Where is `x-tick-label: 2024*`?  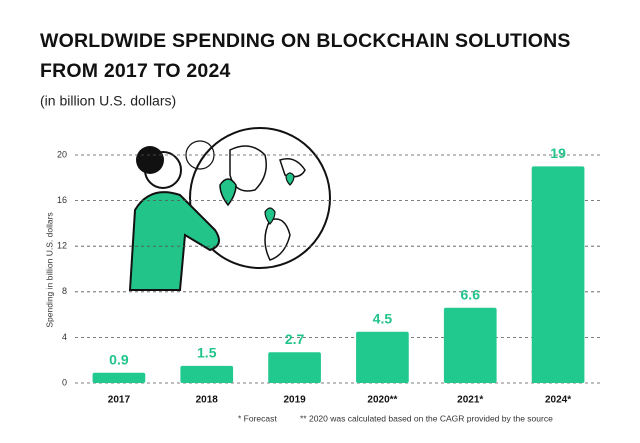
x-tick-label: 2024* is located at coordinates (558, 400).